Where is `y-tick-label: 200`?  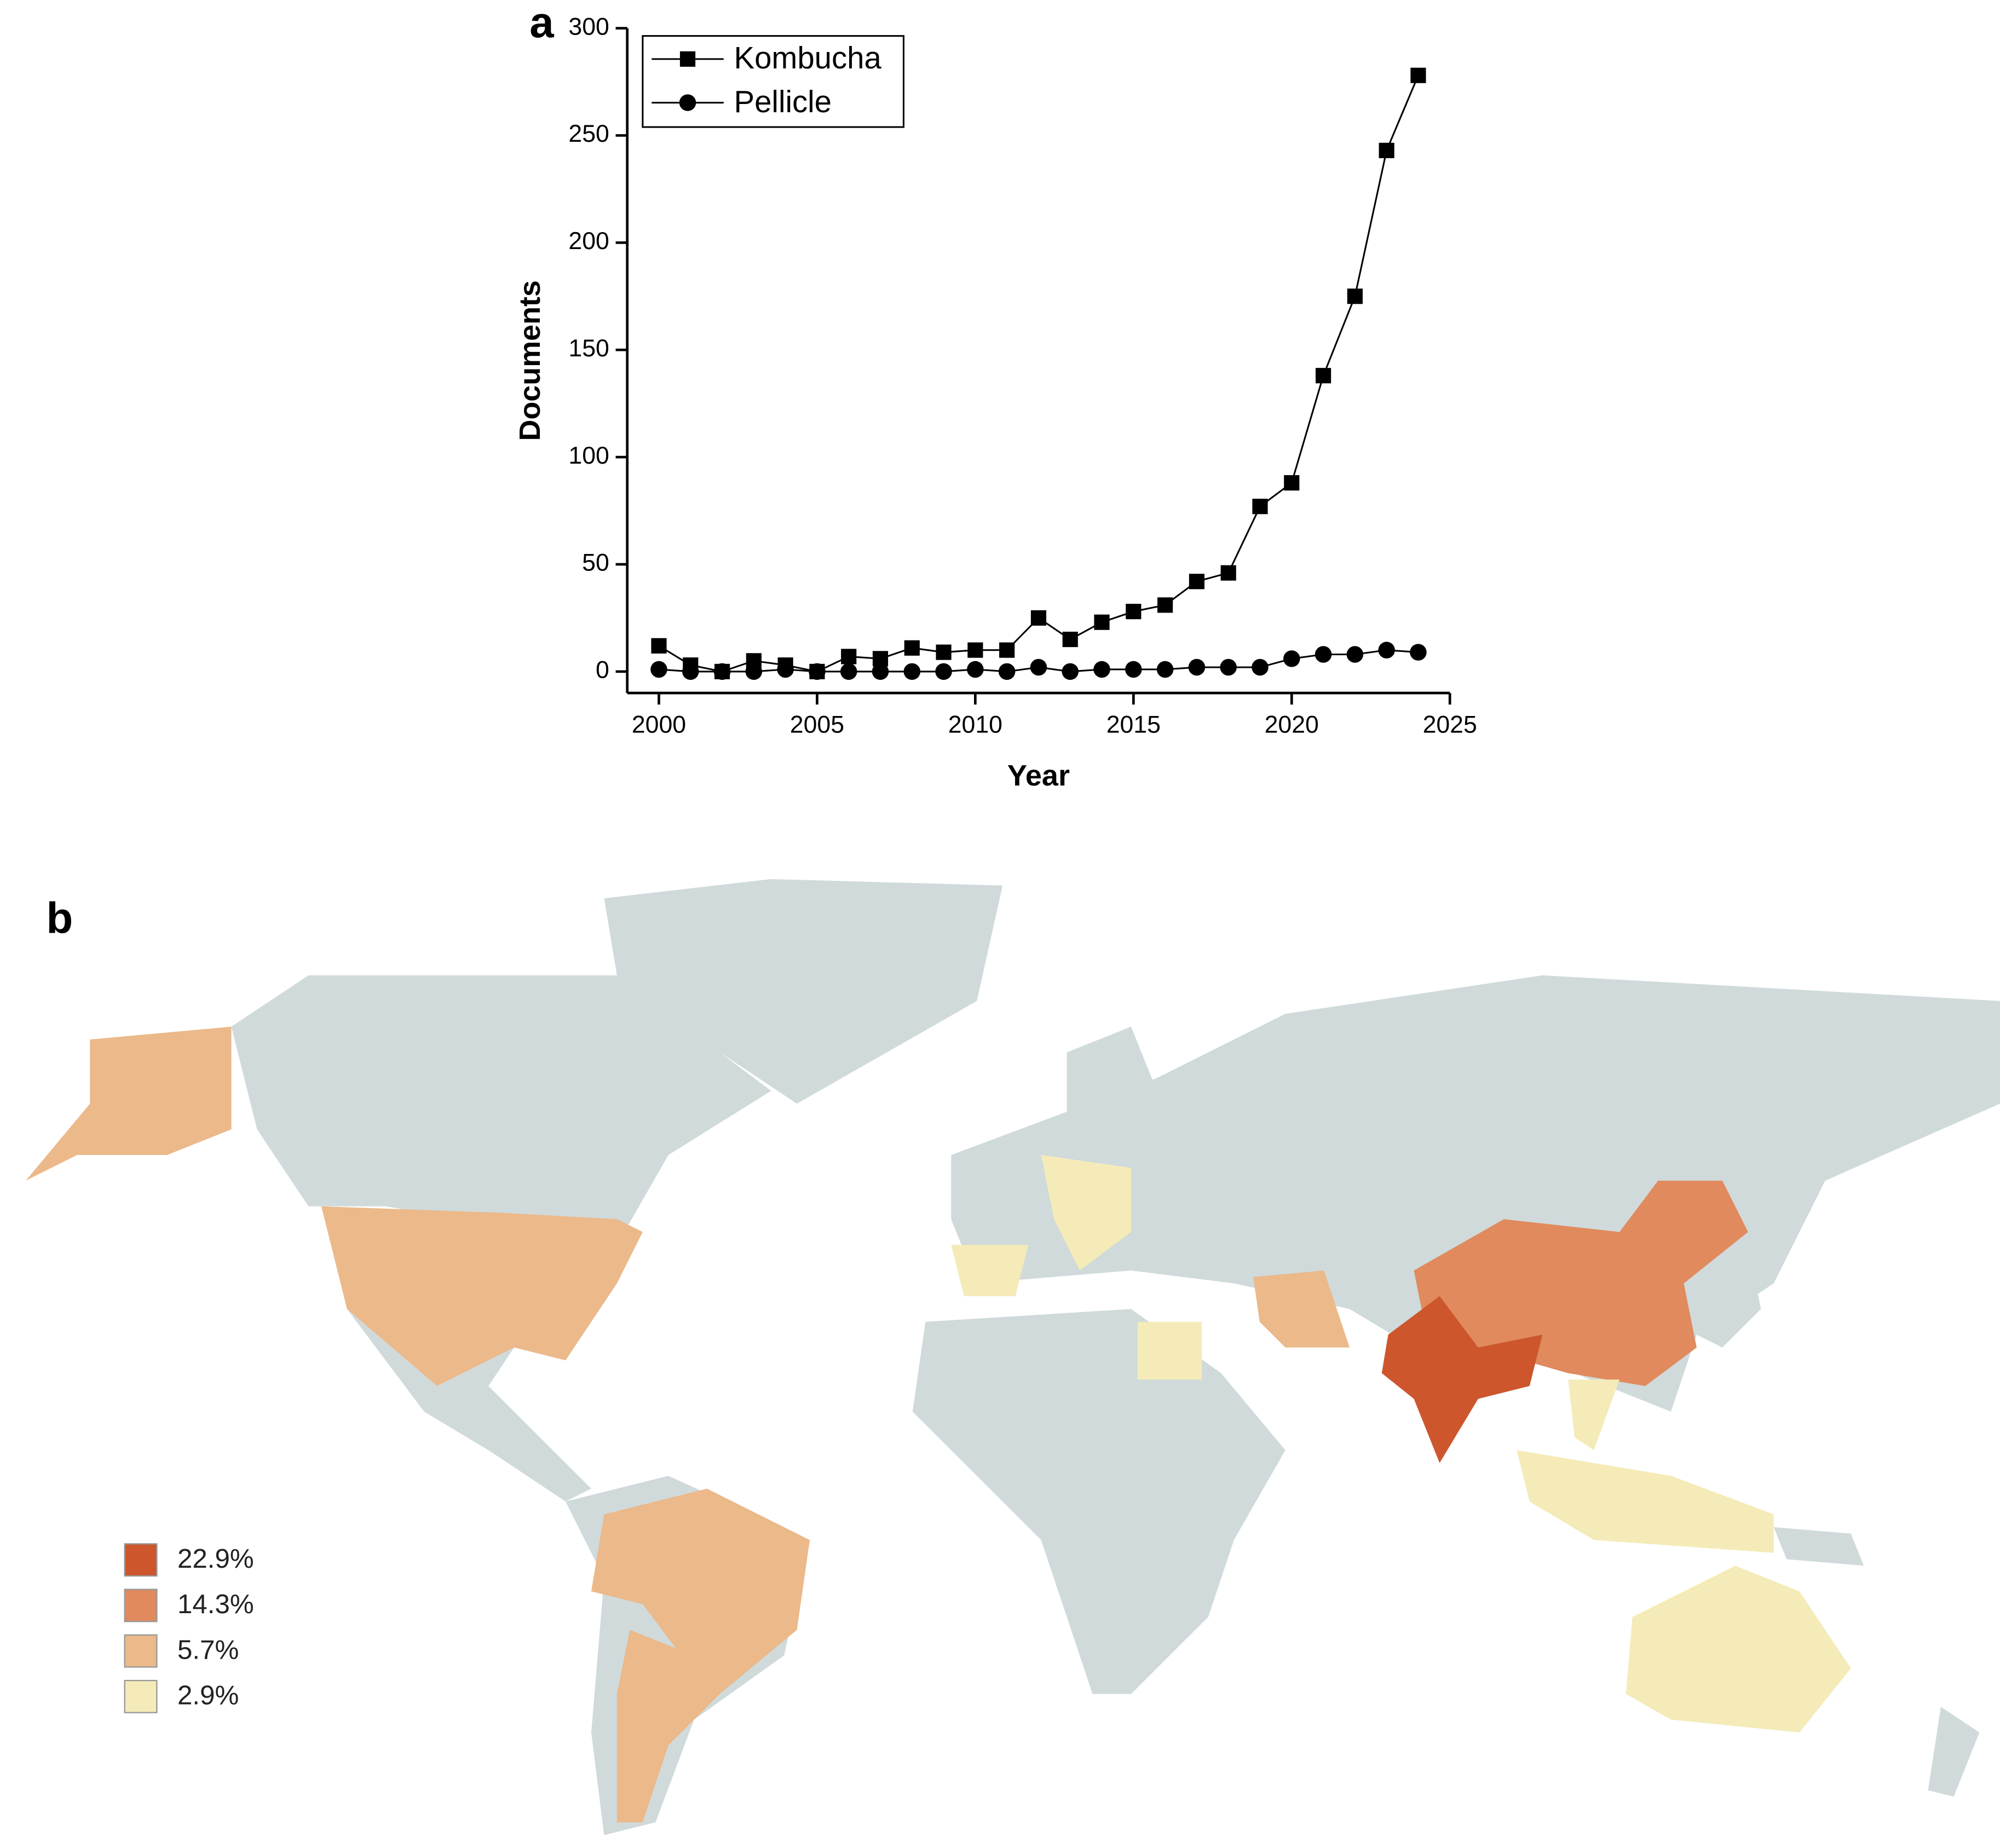 y-tick-label: 200 is located at coordinates (589, 242).